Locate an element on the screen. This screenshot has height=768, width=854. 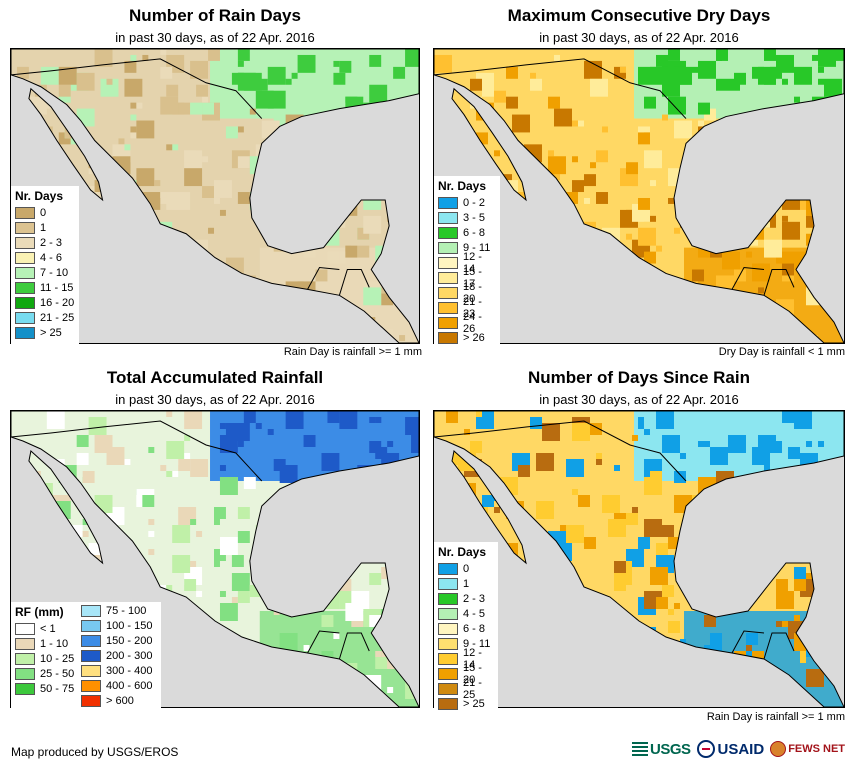
legend-item: 11 - 15 is located at coordinates (45, 287).